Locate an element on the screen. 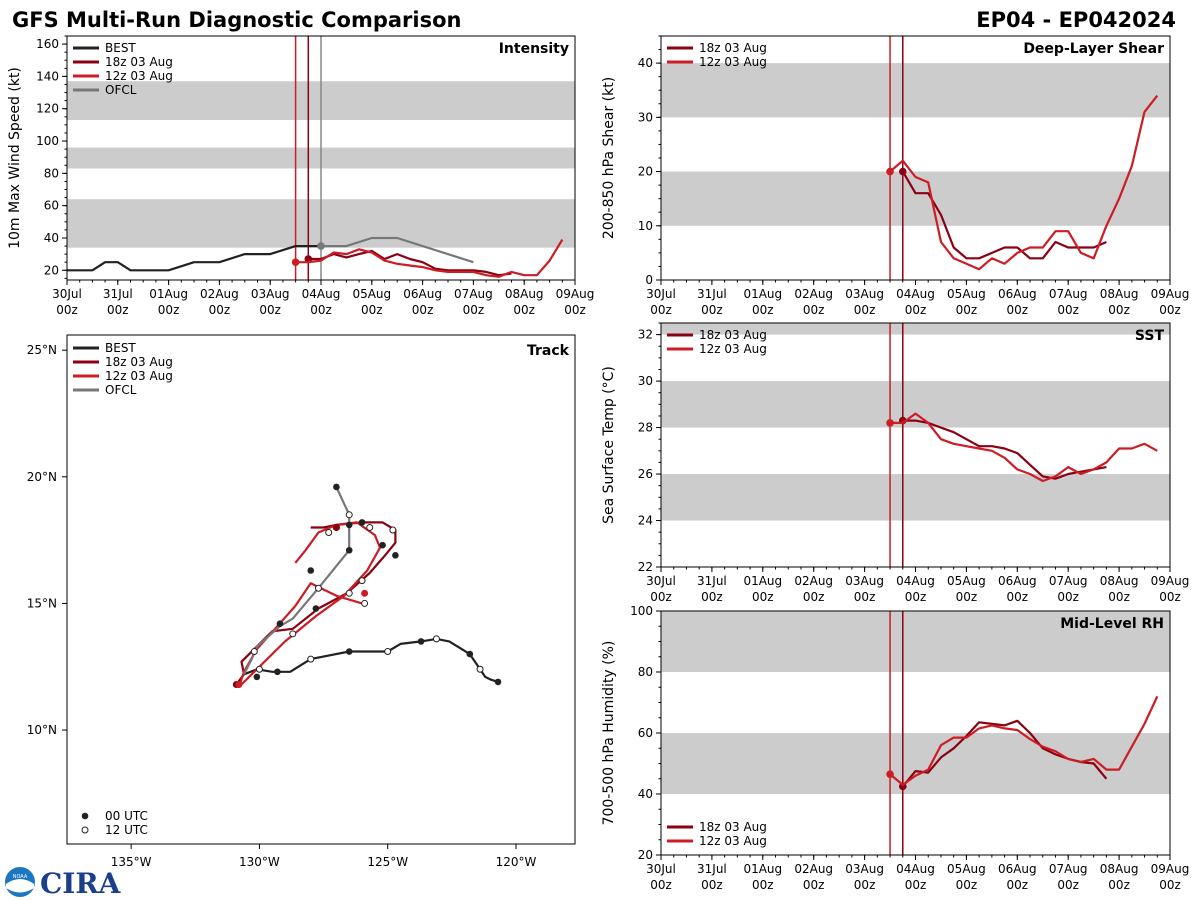 This screenshot has height=900, width=1200. run-start-point-ofcl is located at coordinates (321, 246).